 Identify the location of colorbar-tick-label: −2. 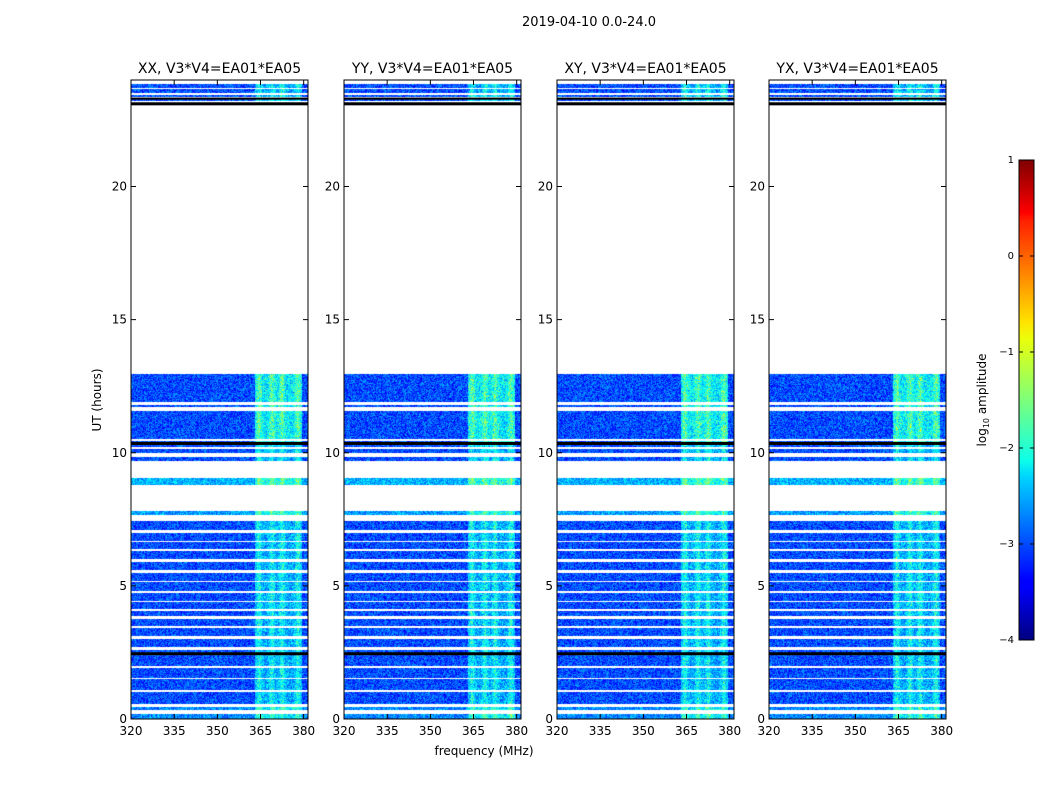
(1006, 448).